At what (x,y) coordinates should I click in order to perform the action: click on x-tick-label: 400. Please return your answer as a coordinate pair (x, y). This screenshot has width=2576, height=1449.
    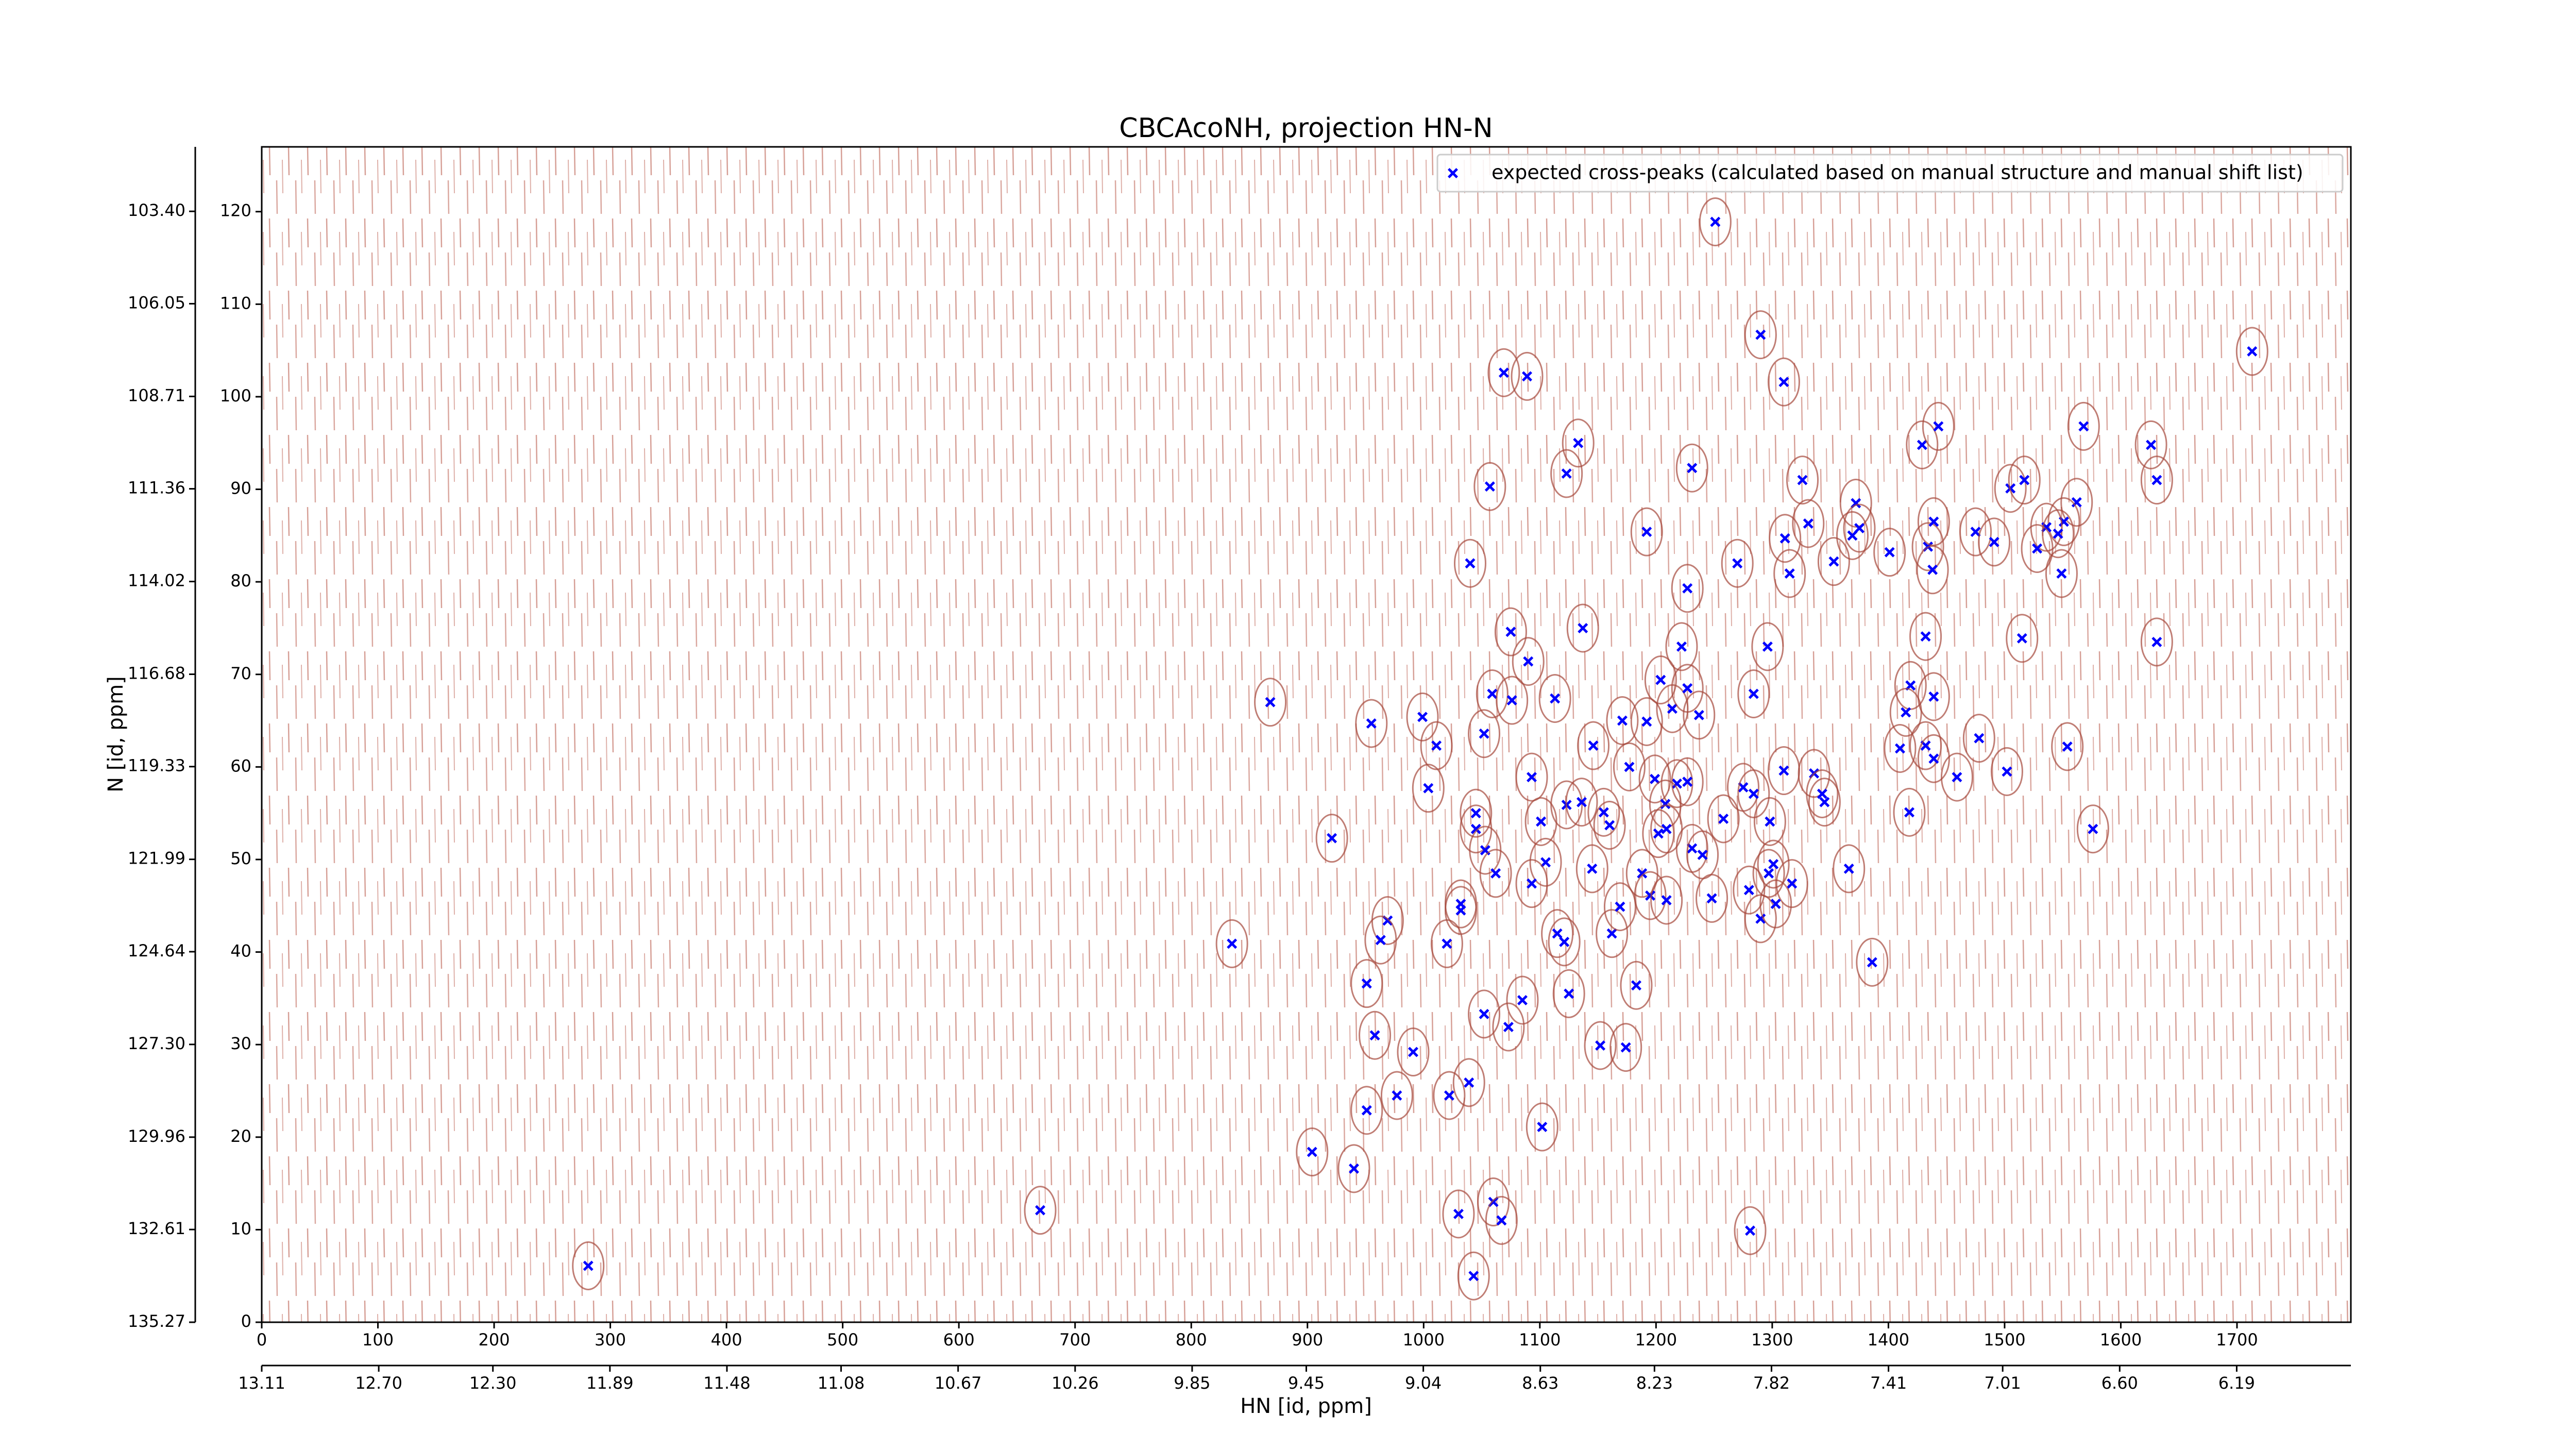
    Looking at the image, I should click on (726, 1340).